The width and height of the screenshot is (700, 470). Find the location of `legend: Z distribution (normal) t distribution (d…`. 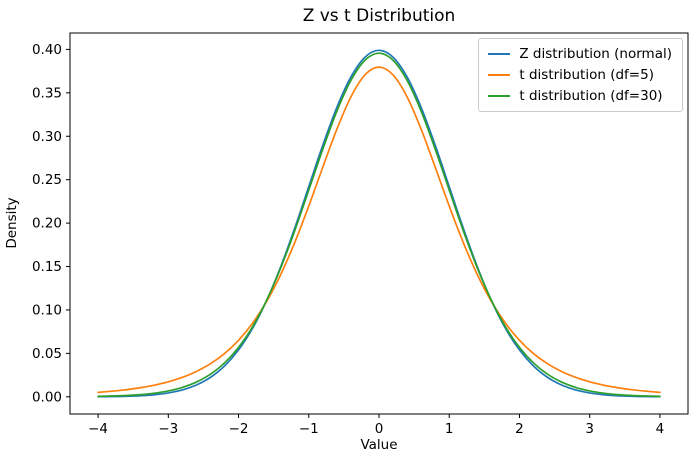

legend: Z distribution (normal) t distribution (d… is located at coordinates (580, 75).